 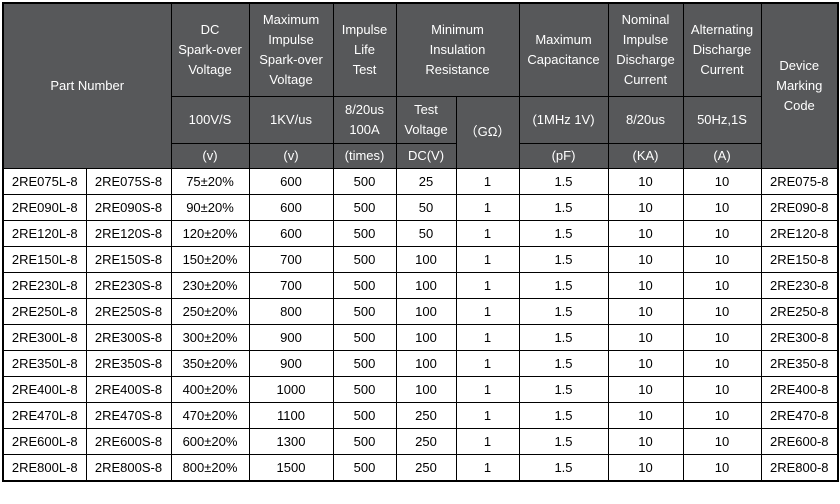 What do you see at coordinates (799, 311) in the screenshot?
I see `device-marking-code-cell: 2RE250-8` at bounding box center [799, 311].